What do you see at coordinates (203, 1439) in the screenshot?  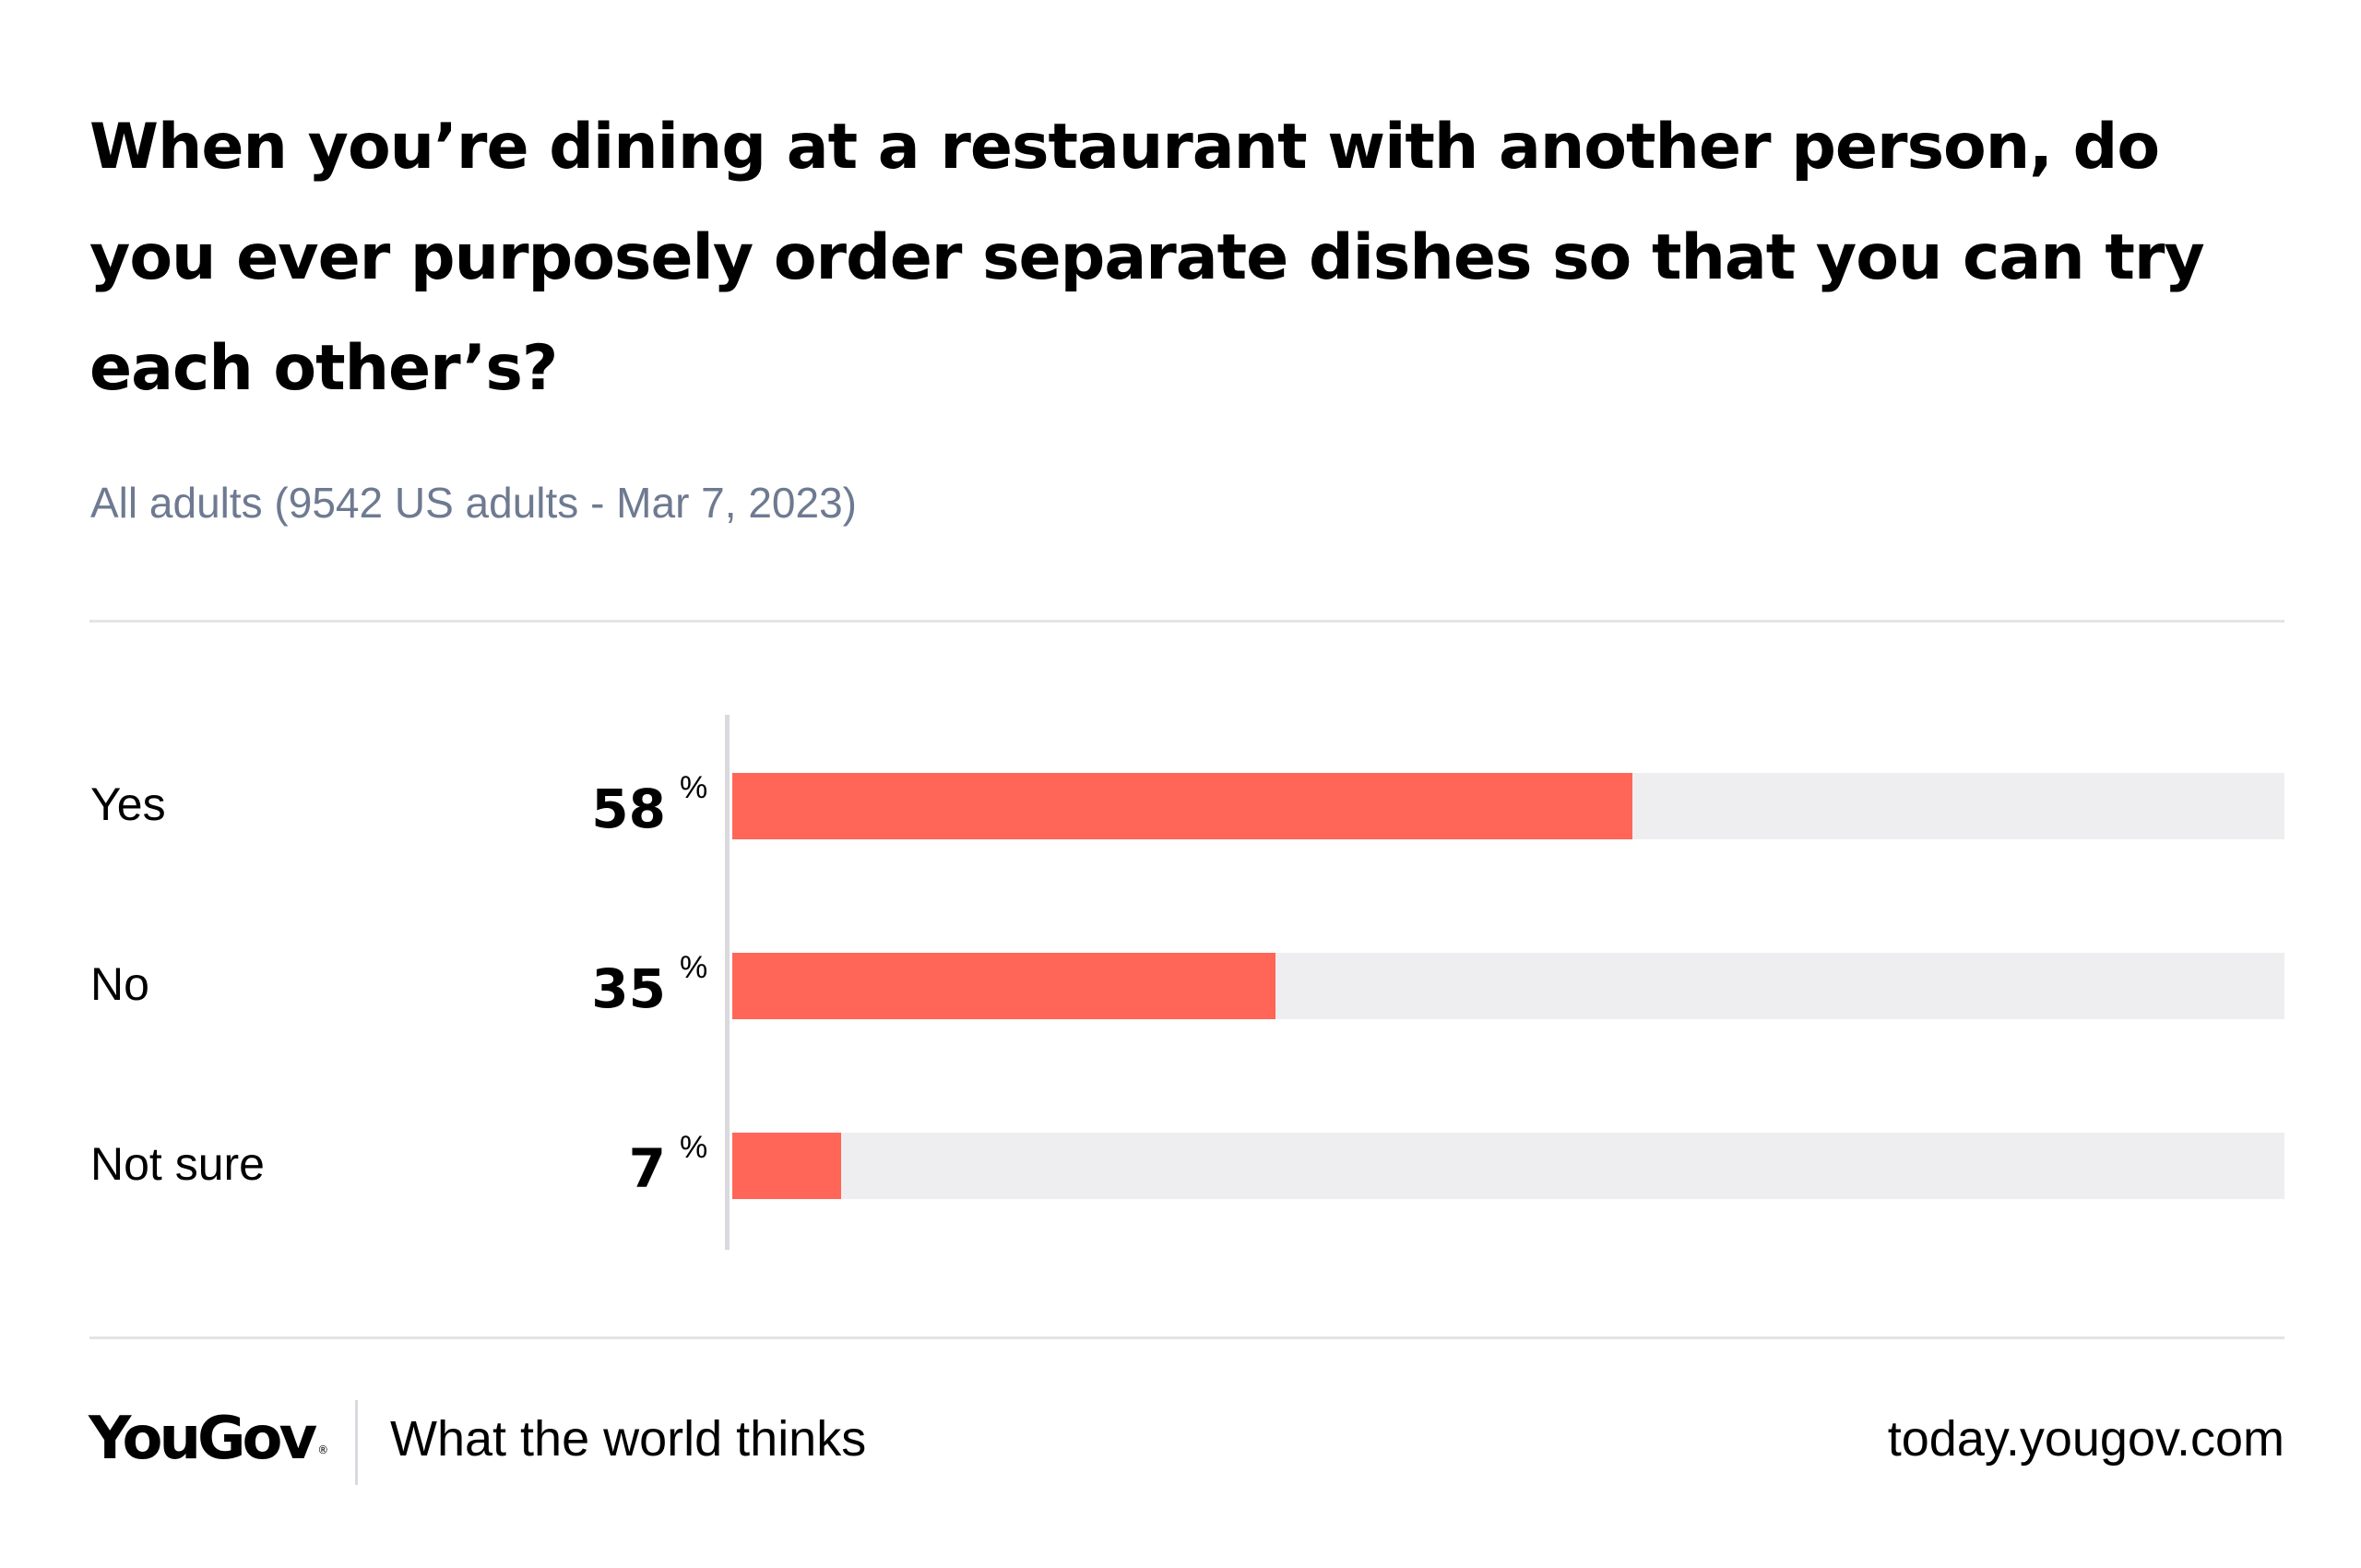 I see `yougov-logo-text: YouGov` at bounding box center [203, 1439].